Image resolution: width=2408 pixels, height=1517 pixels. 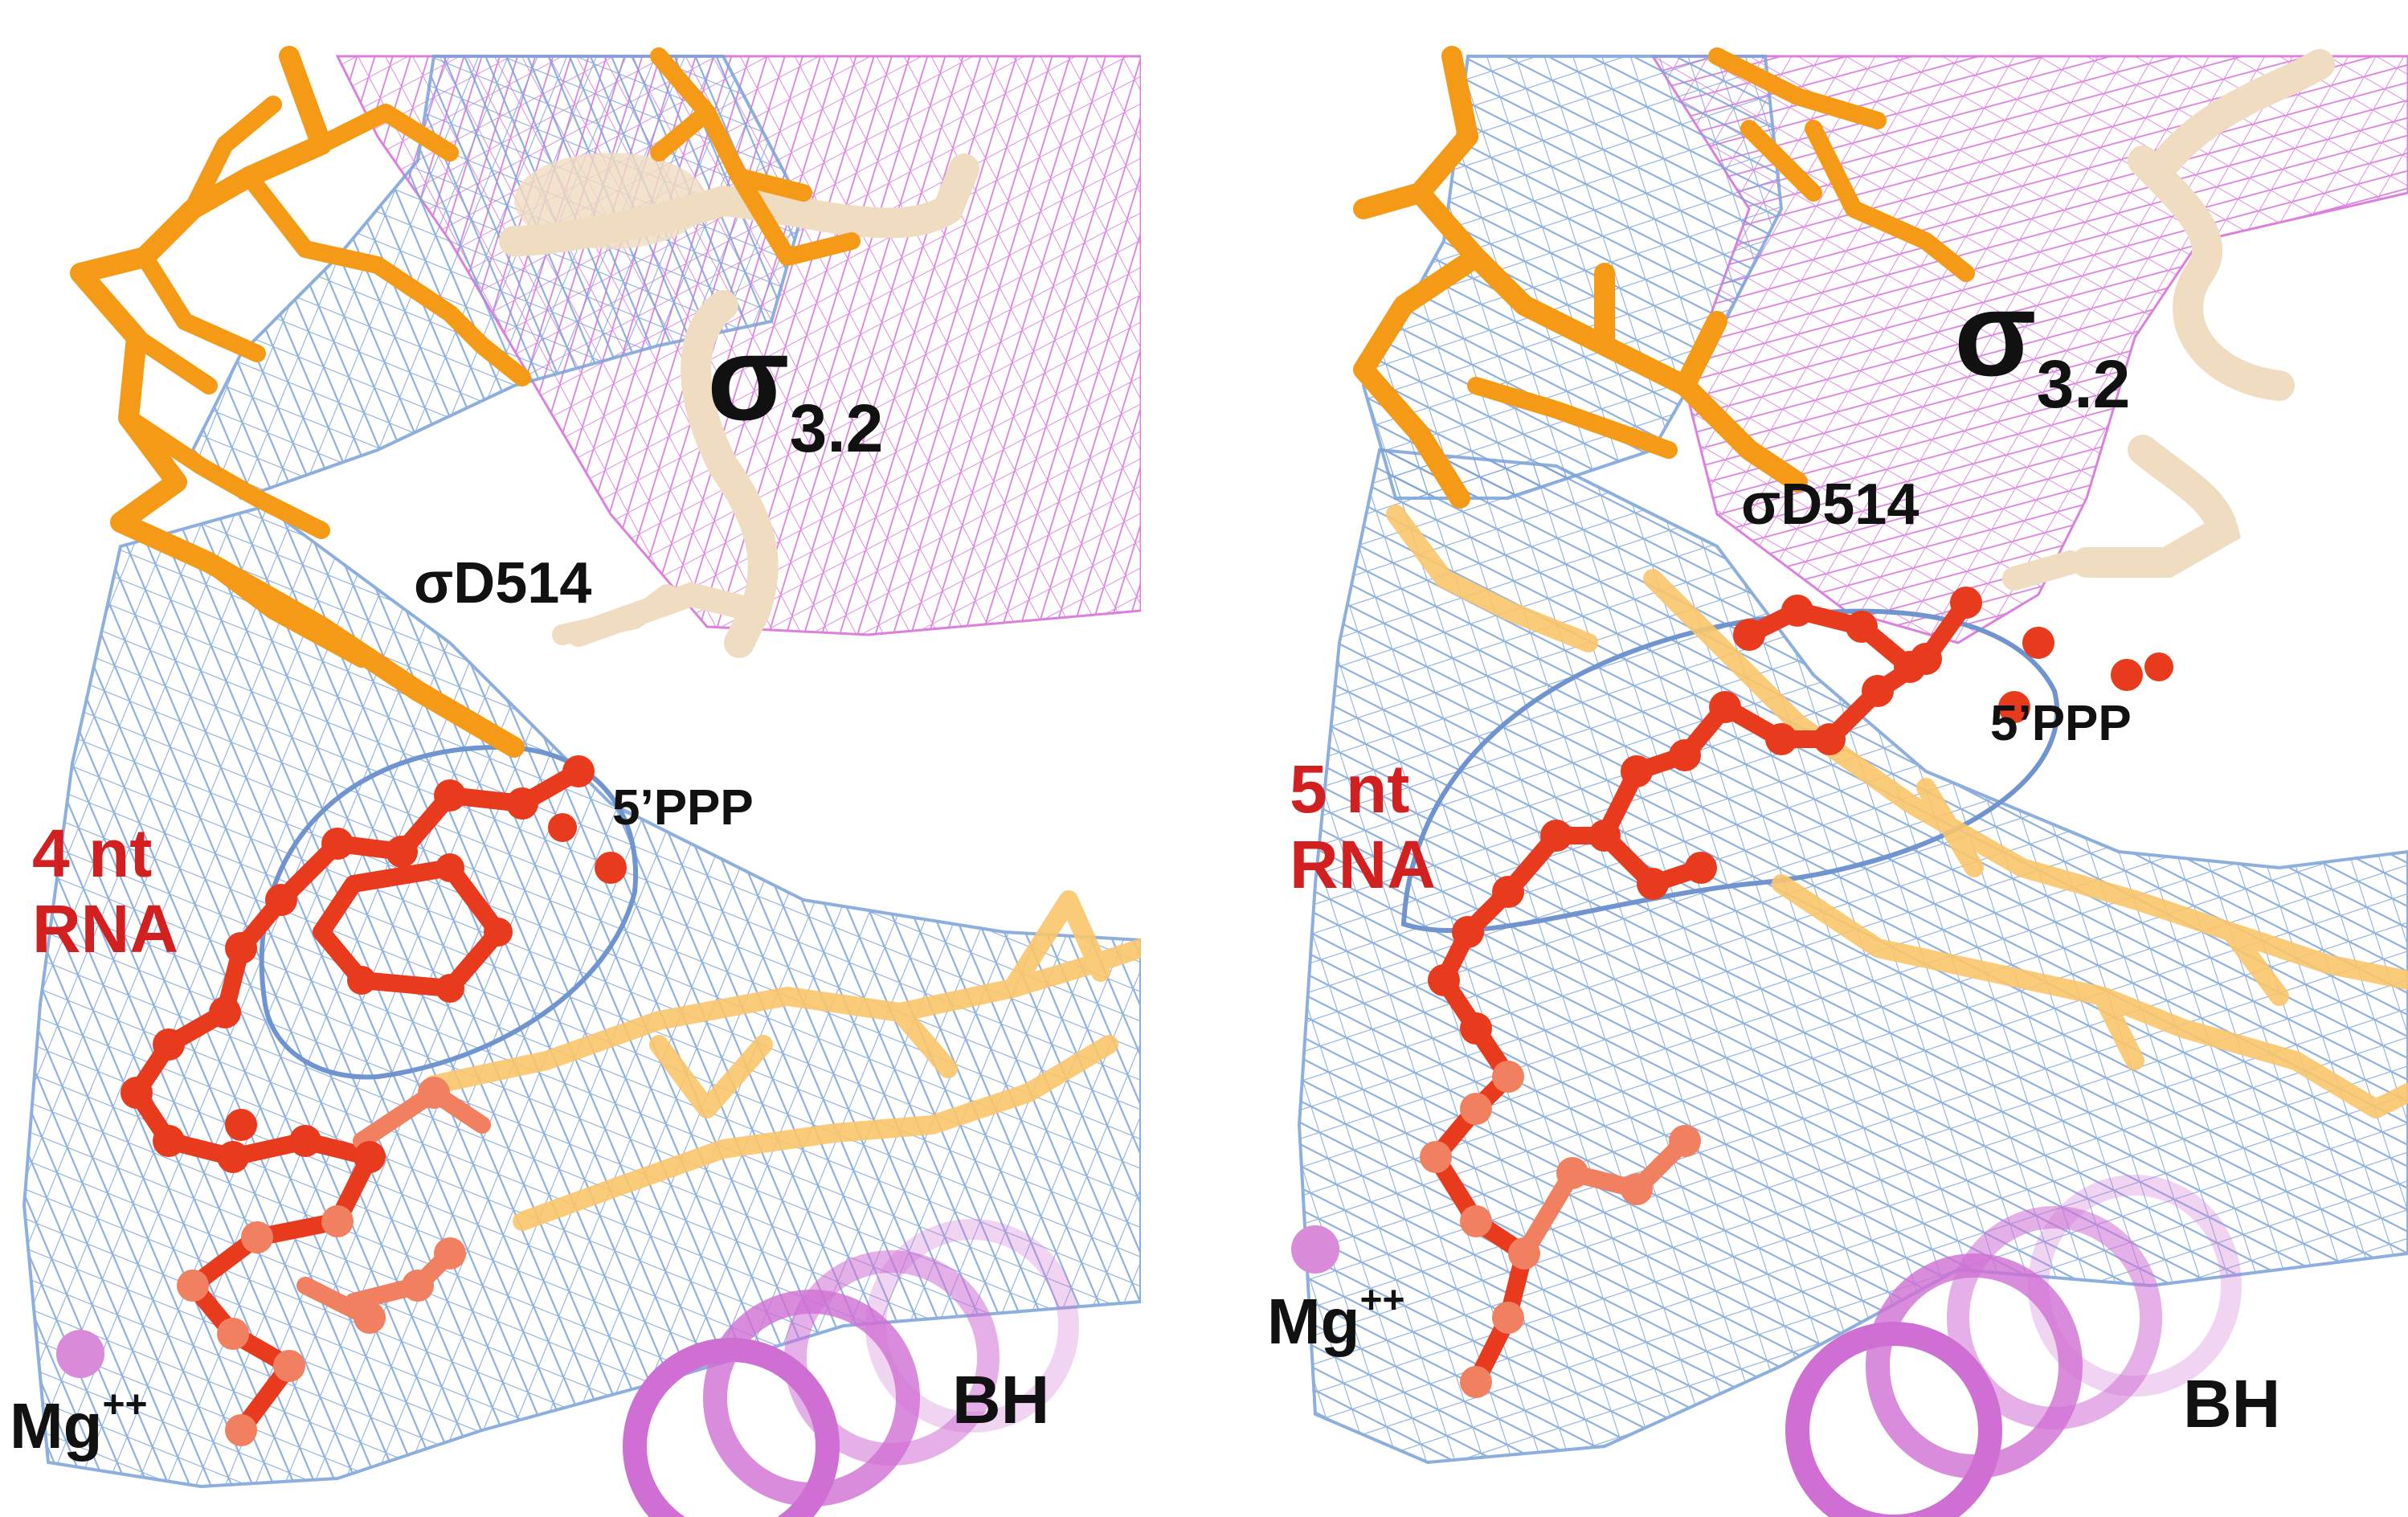 What do you see at coordinates (1604, 1197) in the screenshot?
I see `rna-lower-faded` at bounding box center [1604, 1197].